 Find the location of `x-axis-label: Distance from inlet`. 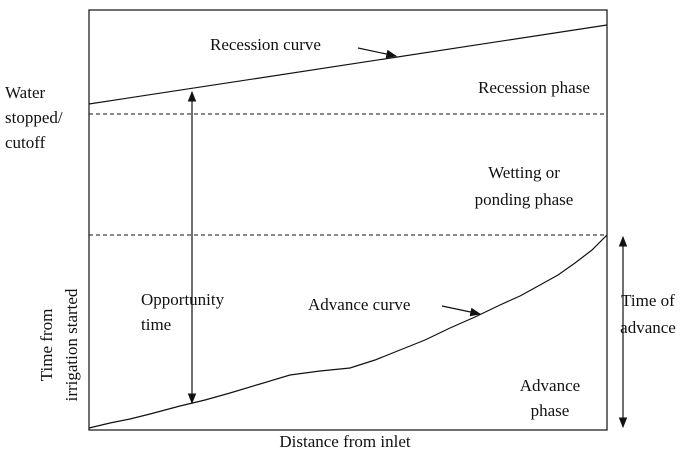

x-axis-label: Distance from inlet is located at coordinates (345, 441).